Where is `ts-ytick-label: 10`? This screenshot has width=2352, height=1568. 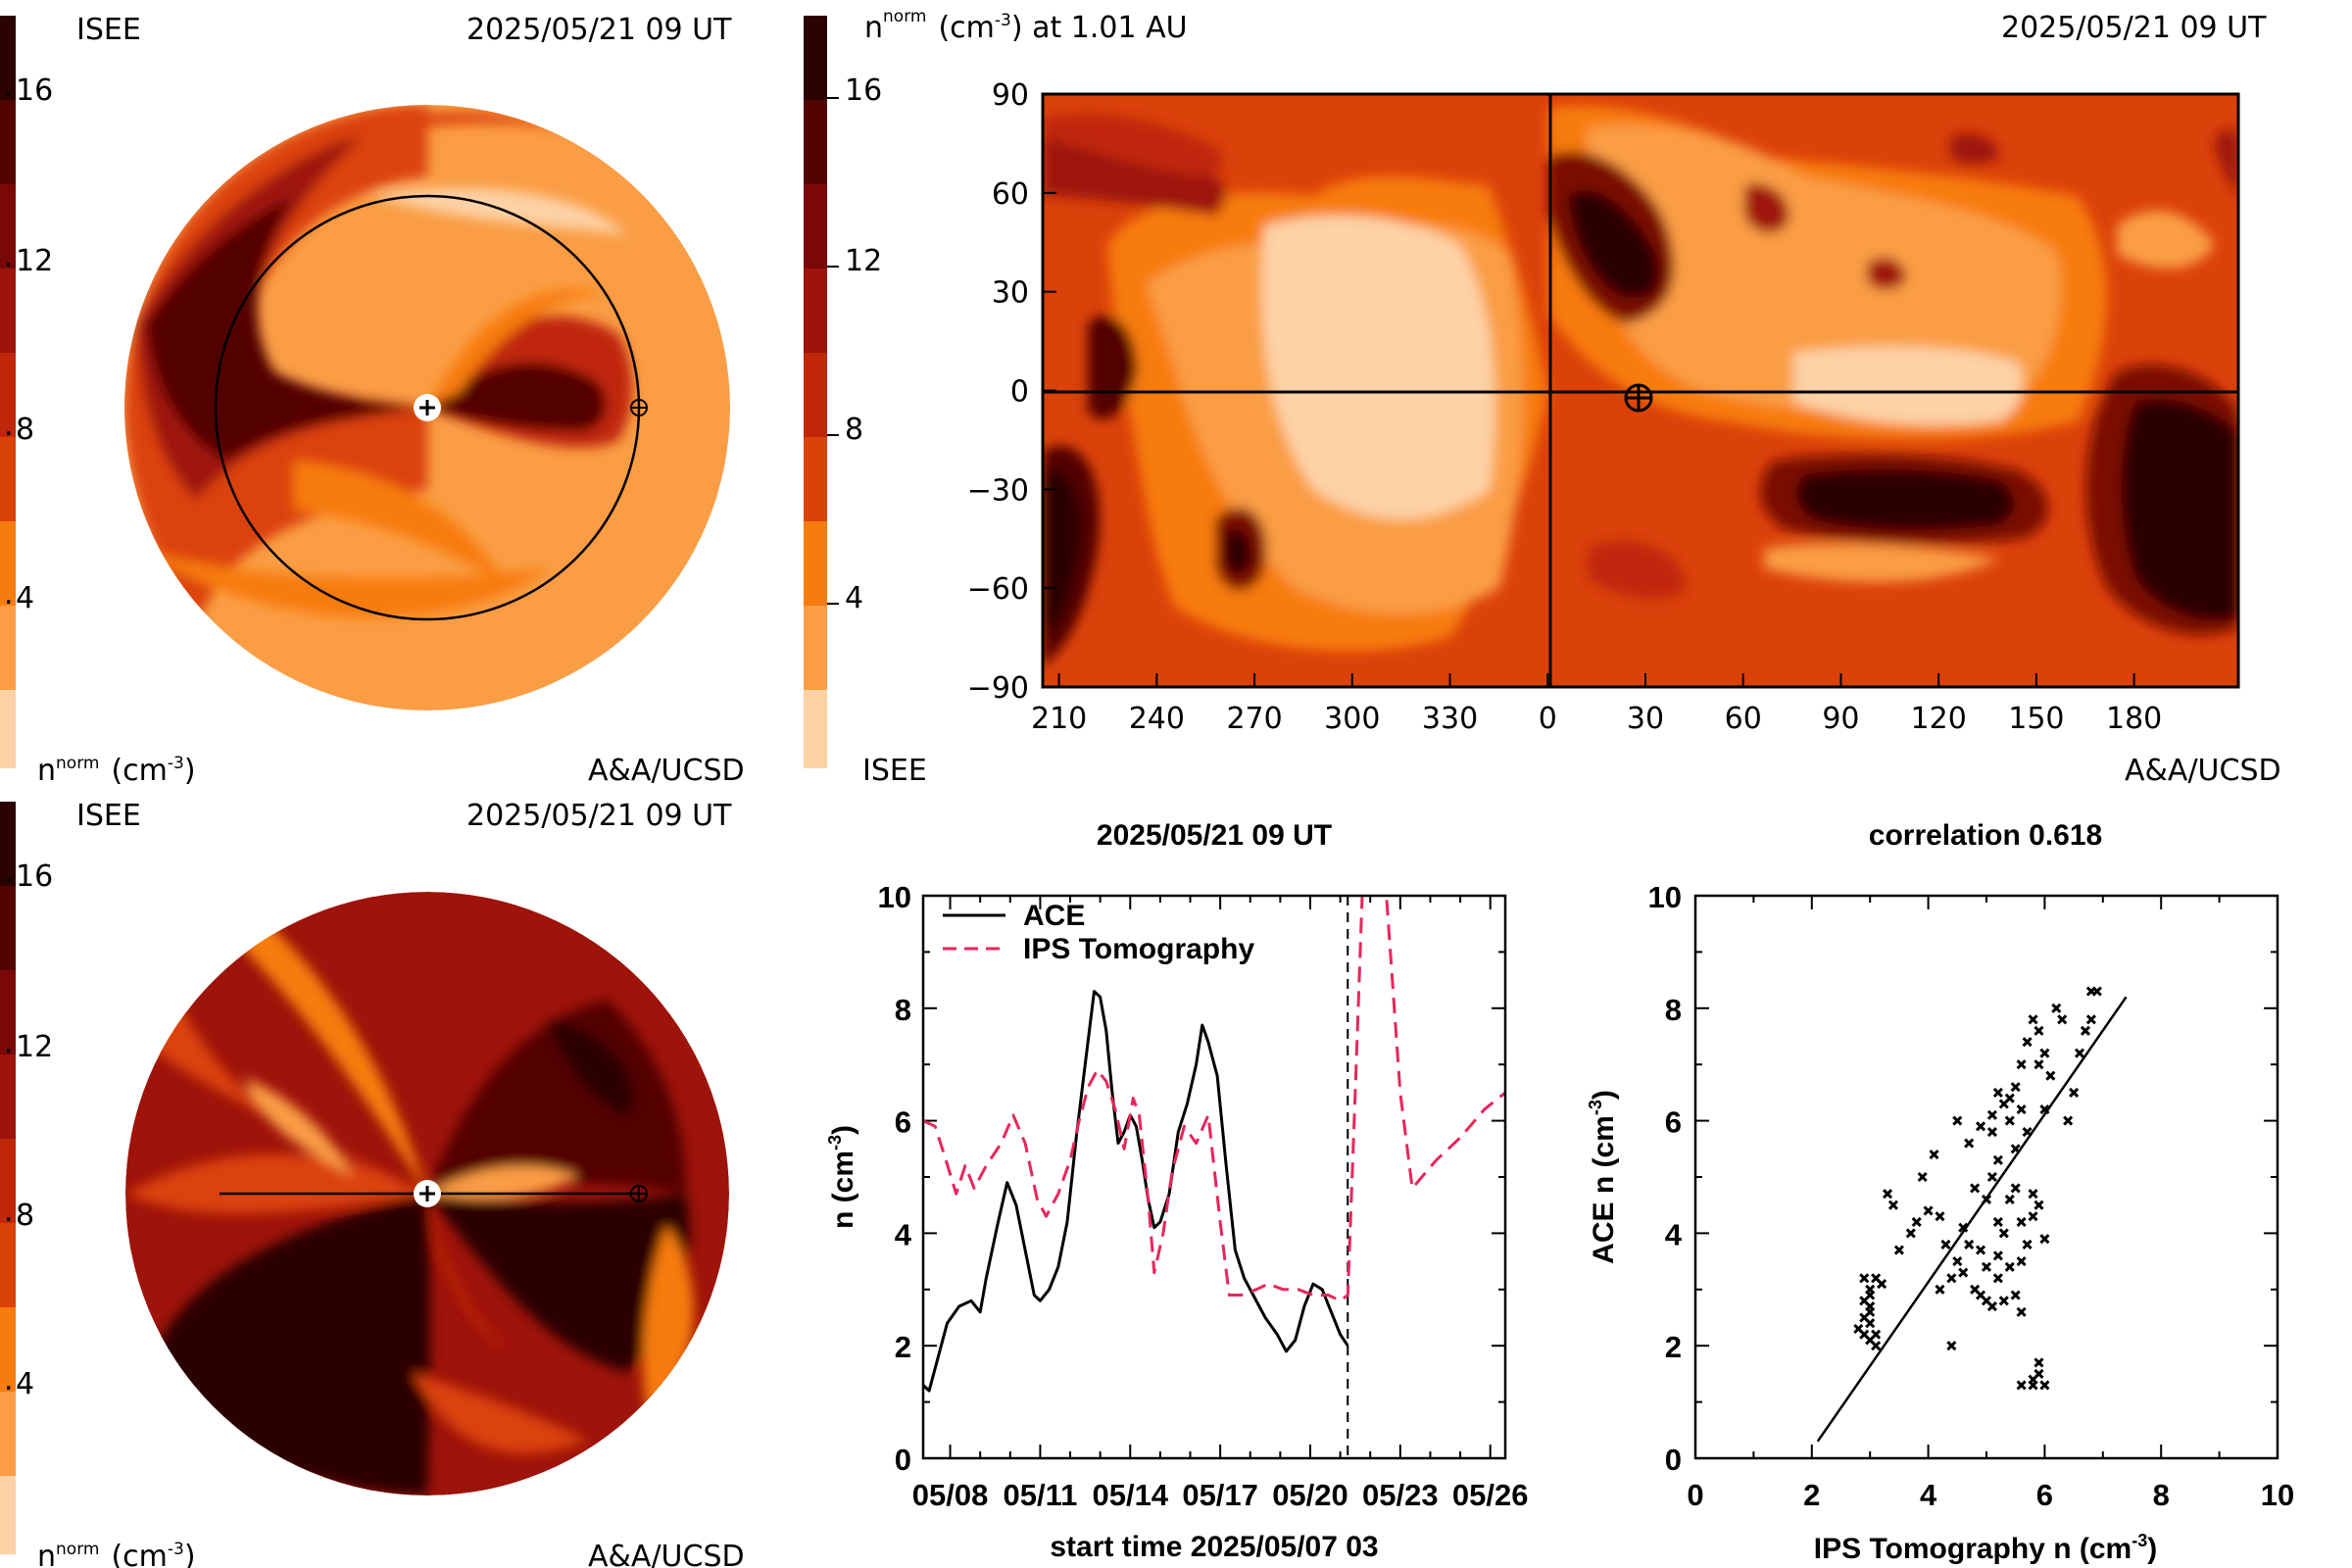 ts-ytick-label: 10 is located at coordinates (894, 897).